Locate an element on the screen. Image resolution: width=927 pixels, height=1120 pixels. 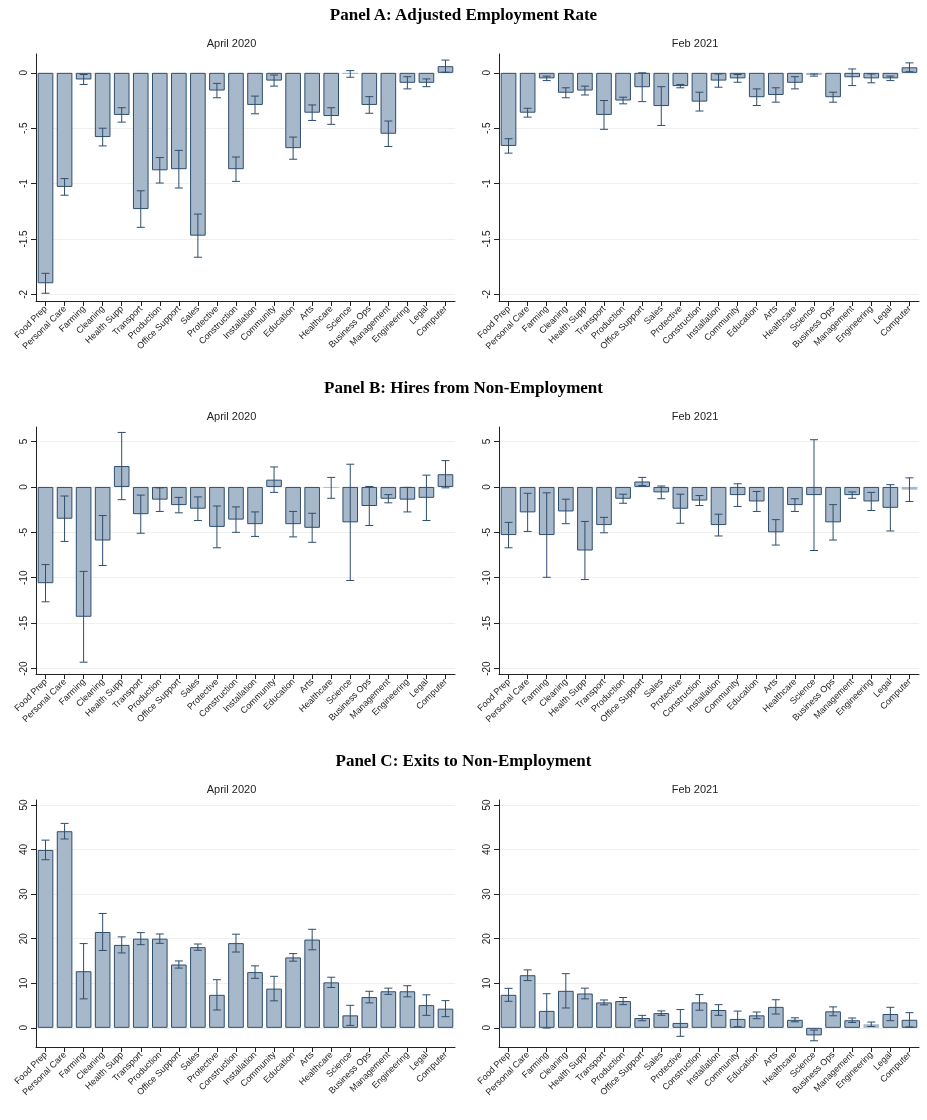
text: Panel C: Exits to Non-Employment is located at coordinates (463, 761).